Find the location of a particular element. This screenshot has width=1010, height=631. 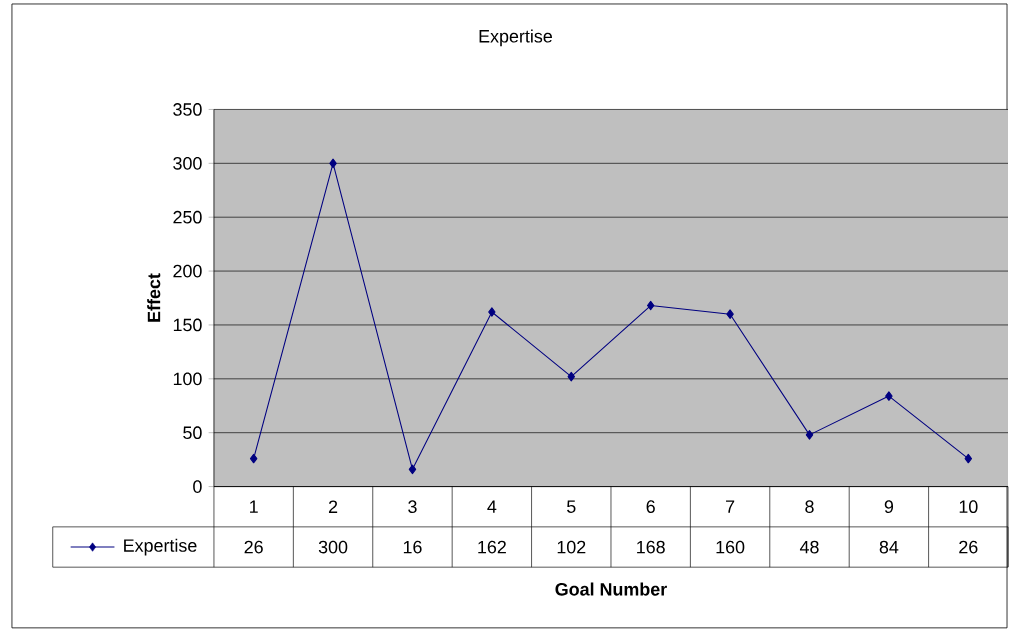

x-tick-label: 5 is located at coordinates (571, 506).